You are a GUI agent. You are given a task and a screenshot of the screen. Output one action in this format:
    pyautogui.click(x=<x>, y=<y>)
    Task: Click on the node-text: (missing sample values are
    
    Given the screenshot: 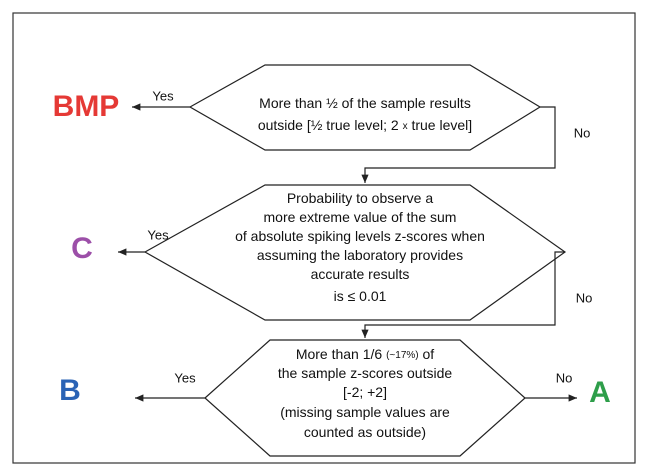 What is the action you would take?
    pyautogui.click(x=365, y=412)
    